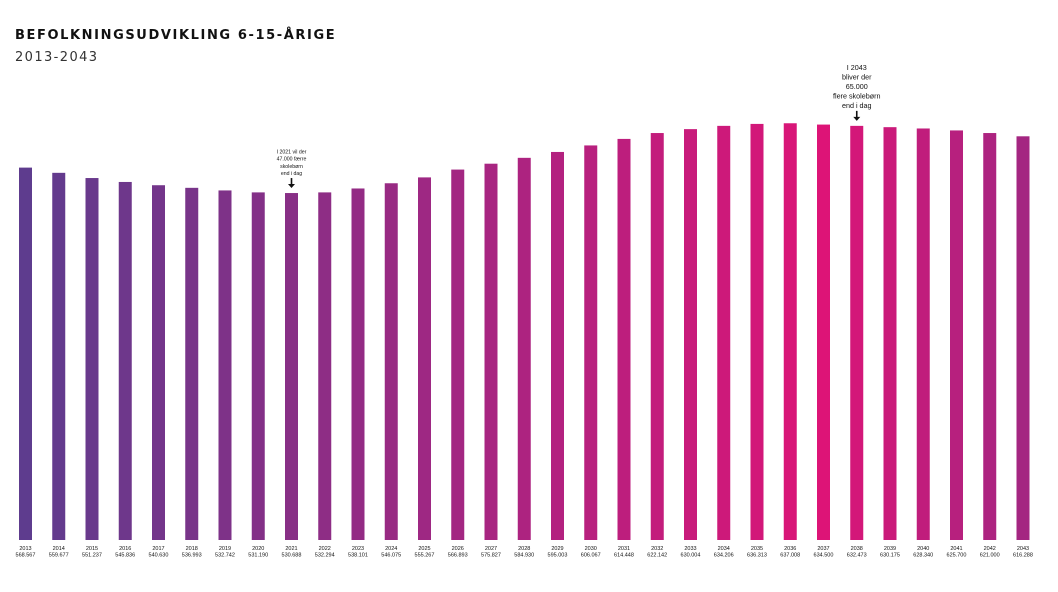 The height and width of the screenshot is (592, 1058). What do you see at coordinates (890, 334) in the screenshot?
I see `bar-2039` at bounding box center [890, 334].